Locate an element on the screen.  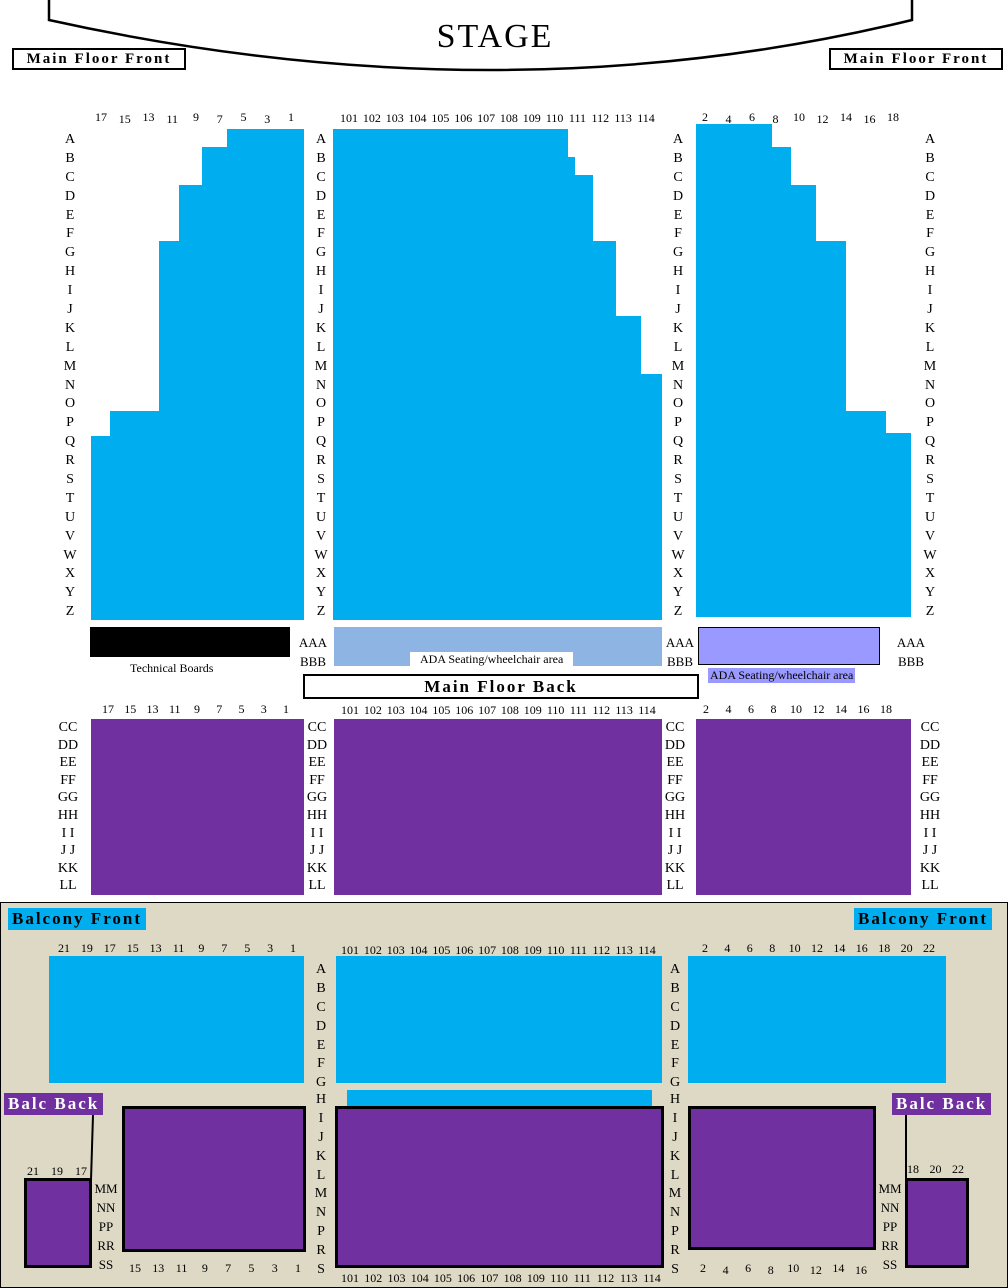
row-label: T is located at coordinates (930, 498).